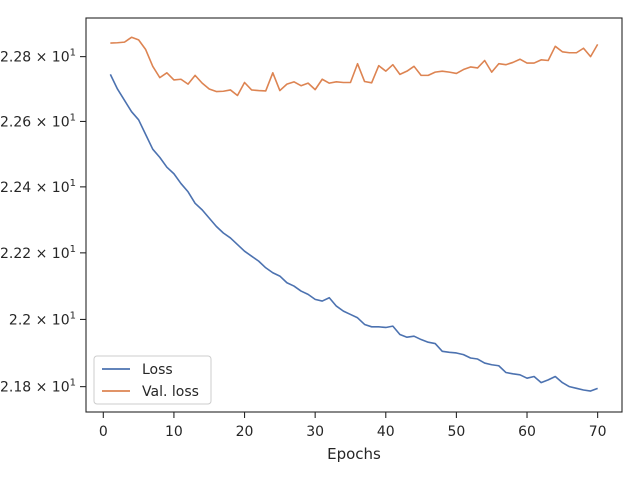 This screenshot has height=484, width=640. I want to click on y-tick-label: 2.18 × 10¹, so click(38, 387).